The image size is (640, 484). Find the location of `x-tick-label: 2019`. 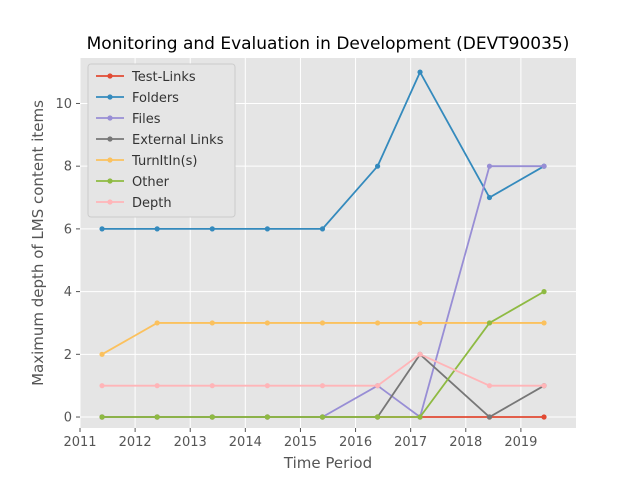

x-tick-label: 2019 is located at coordinates (520, 442).